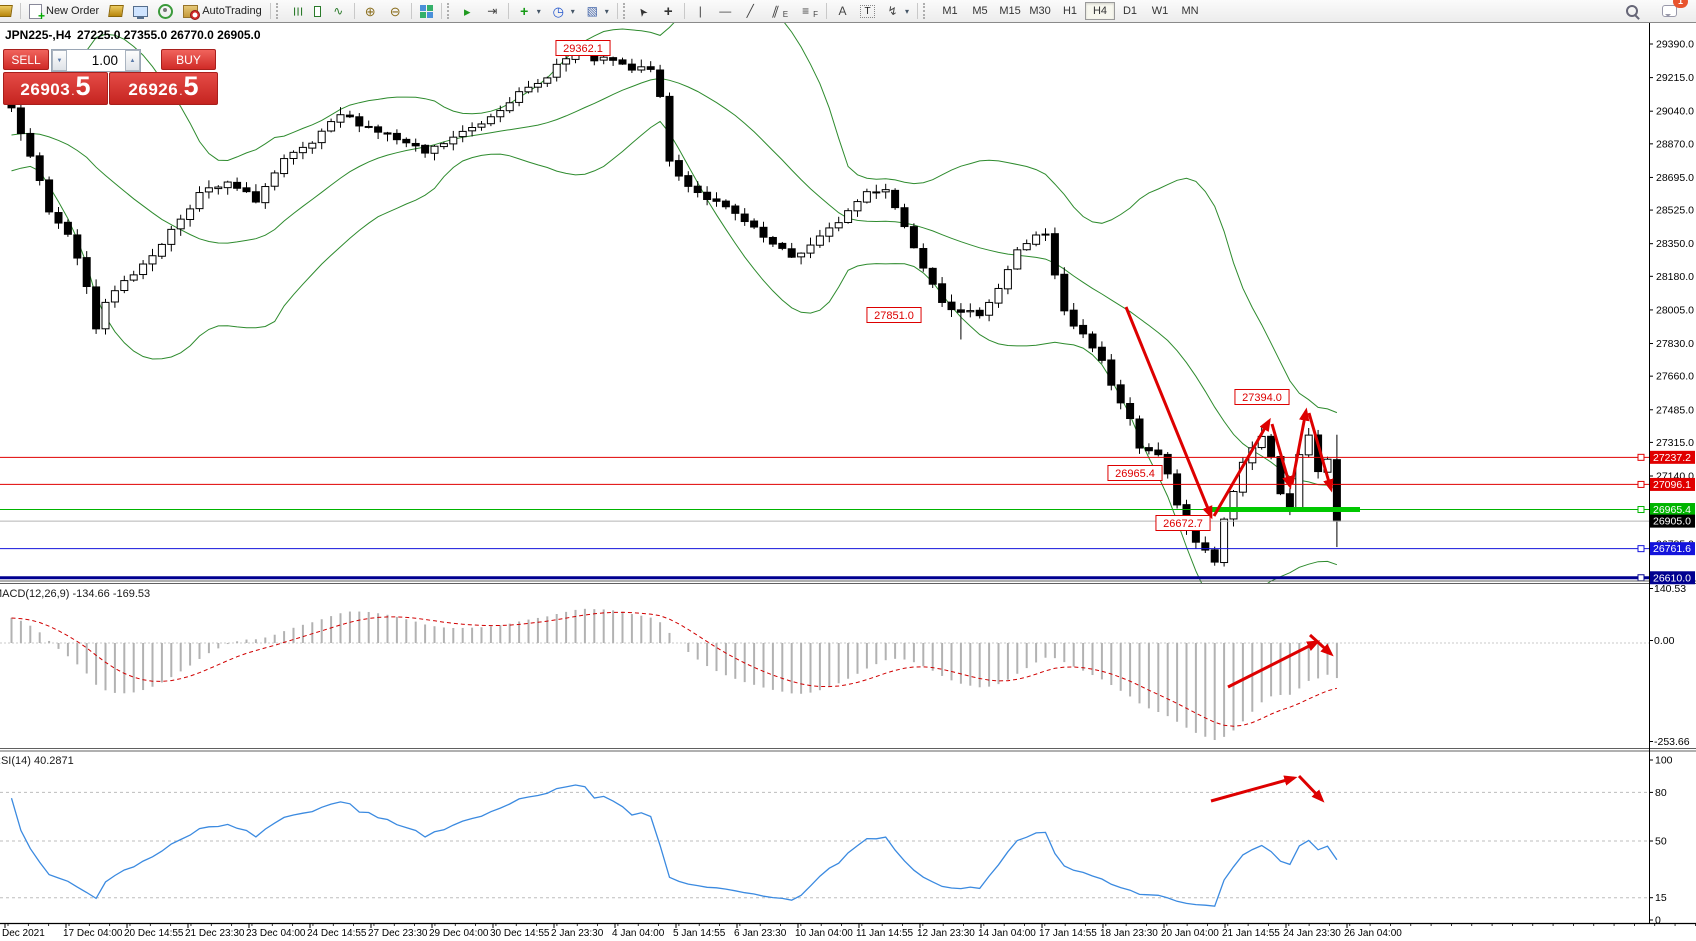 This screenshot has width=1696, height=941. What do you see at coordinates (426, 11) in the screenshot?
I see `tile-windows-icon` at bounding box center [426, 11].